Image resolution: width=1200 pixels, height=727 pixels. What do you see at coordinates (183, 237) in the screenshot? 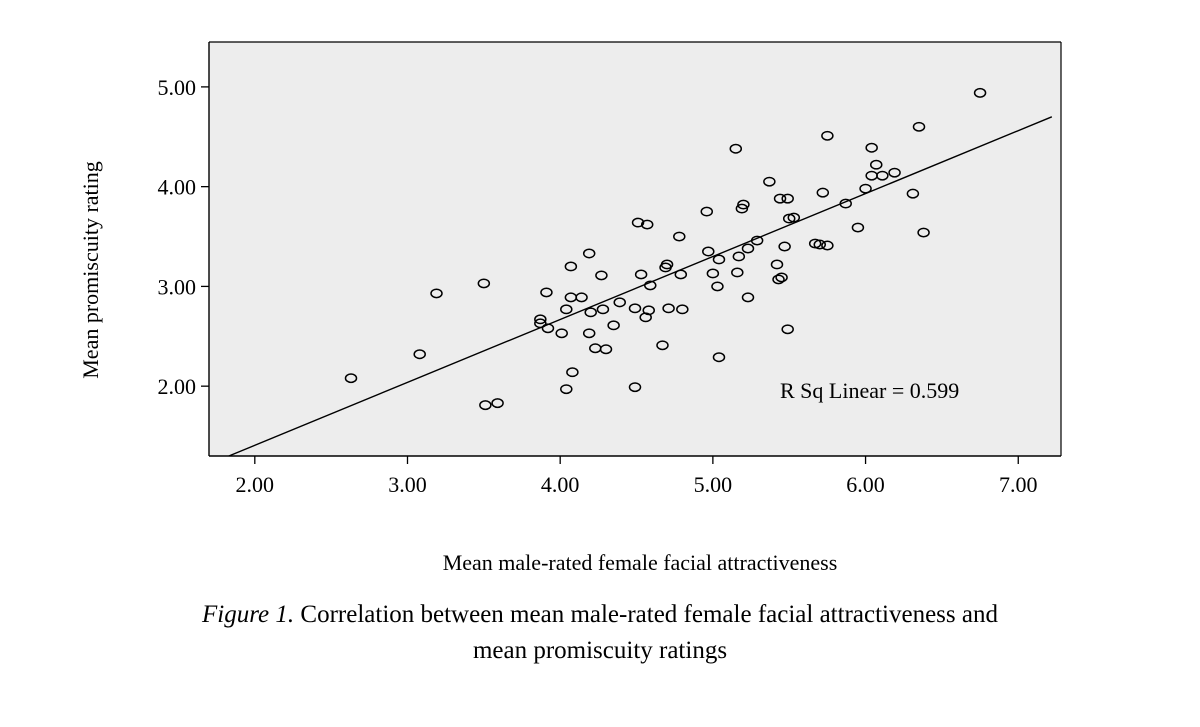
I see `y-axis-ticks: 2.00 3.00 4.00 5.00` at bounding box center [183, 237].